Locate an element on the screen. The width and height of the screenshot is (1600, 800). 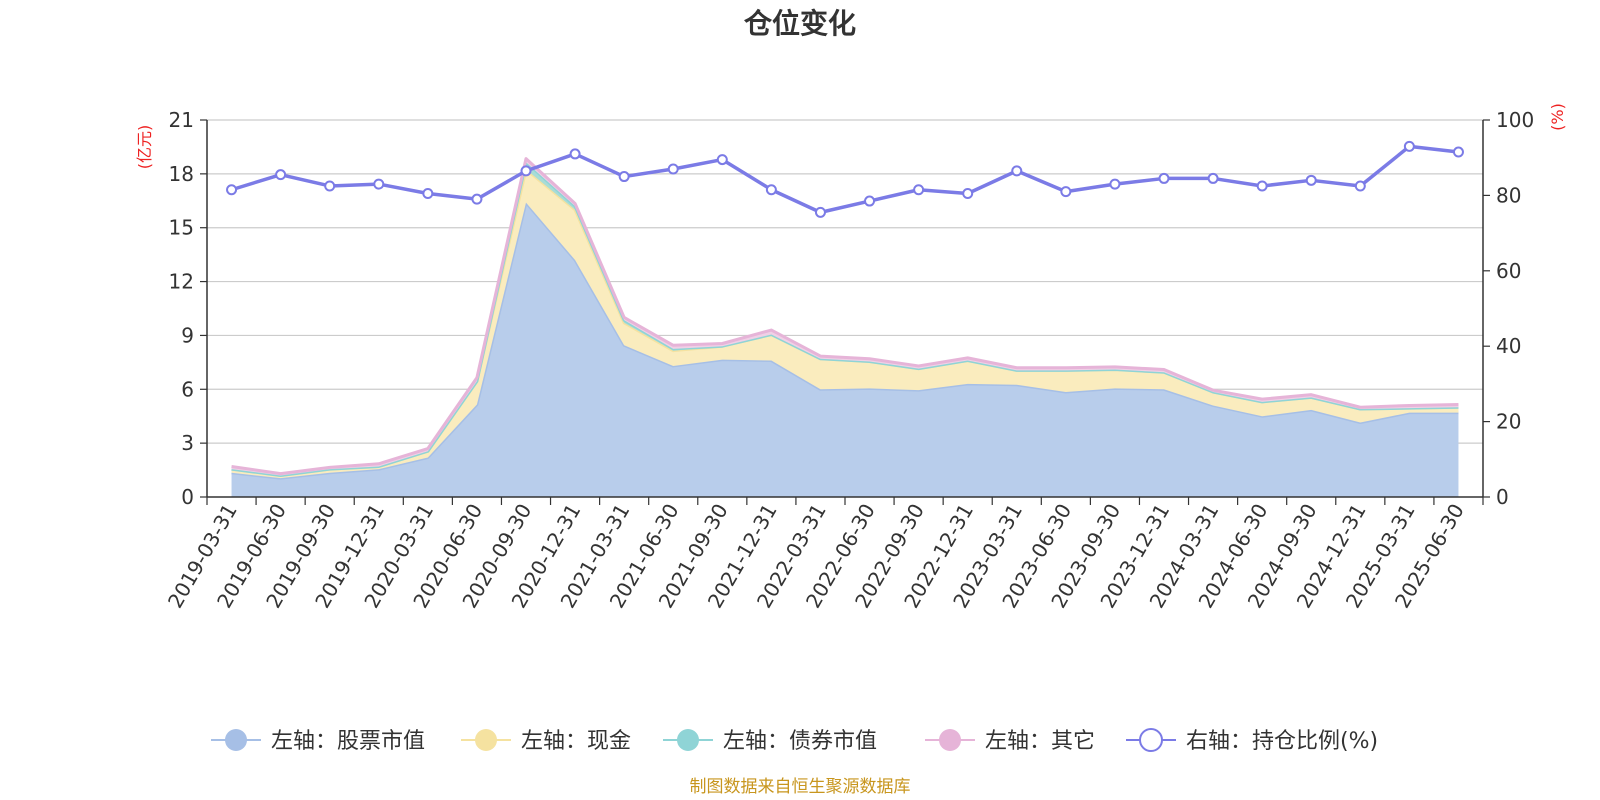
ratio-line is located at coordinates (845, 179).